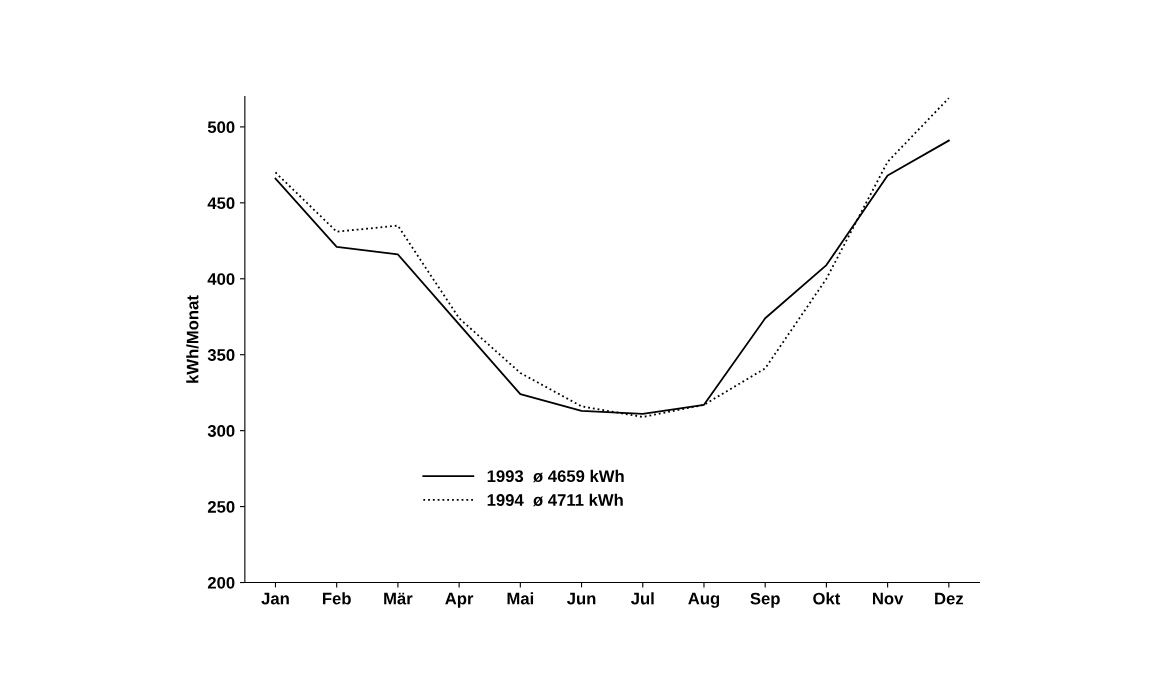 This screenshot has width=1166, height=675. I want to click on x-tick-label: Sep, so click(765, 600).